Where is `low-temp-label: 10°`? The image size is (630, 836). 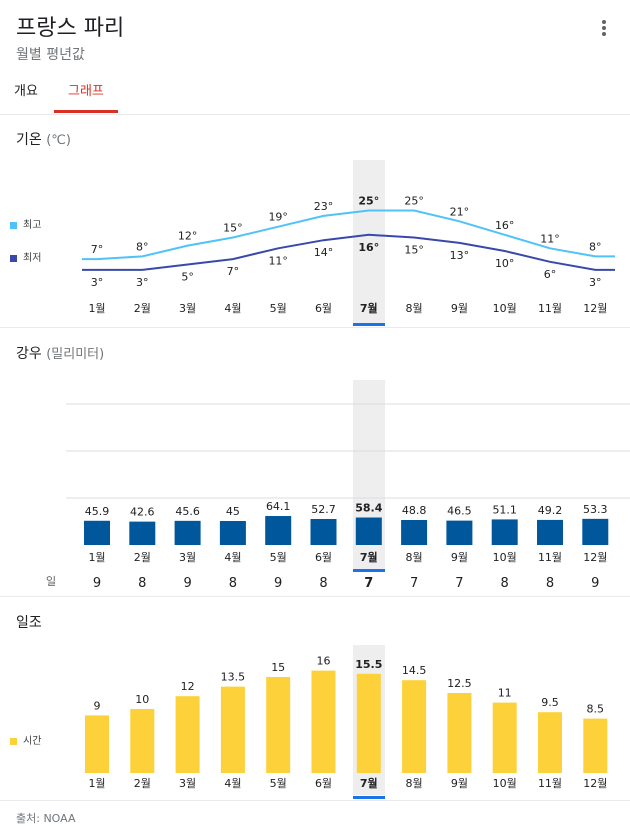
low-temp-label: 10° is located at coordinates (505, 263).